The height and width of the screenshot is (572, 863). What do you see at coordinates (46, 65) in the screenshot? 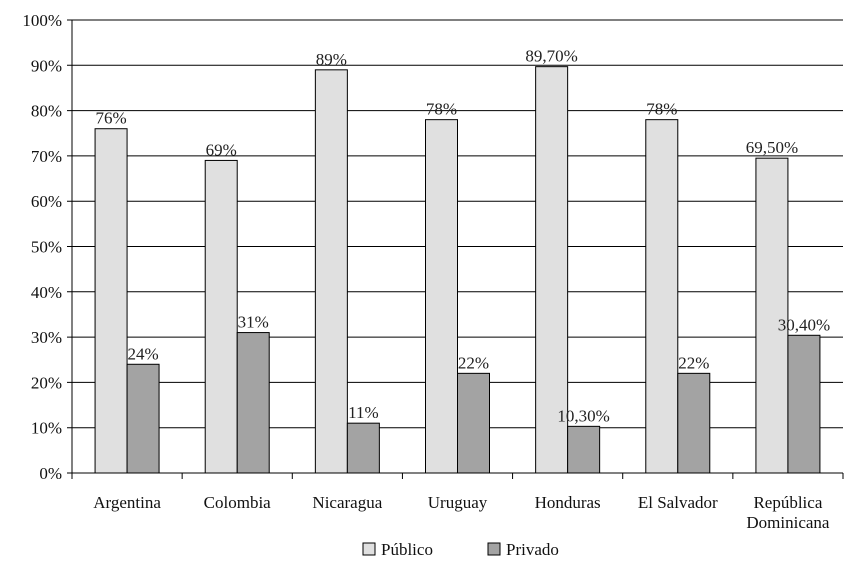
I see `y-tick-label: 90%` at bounding box center [46, 65].